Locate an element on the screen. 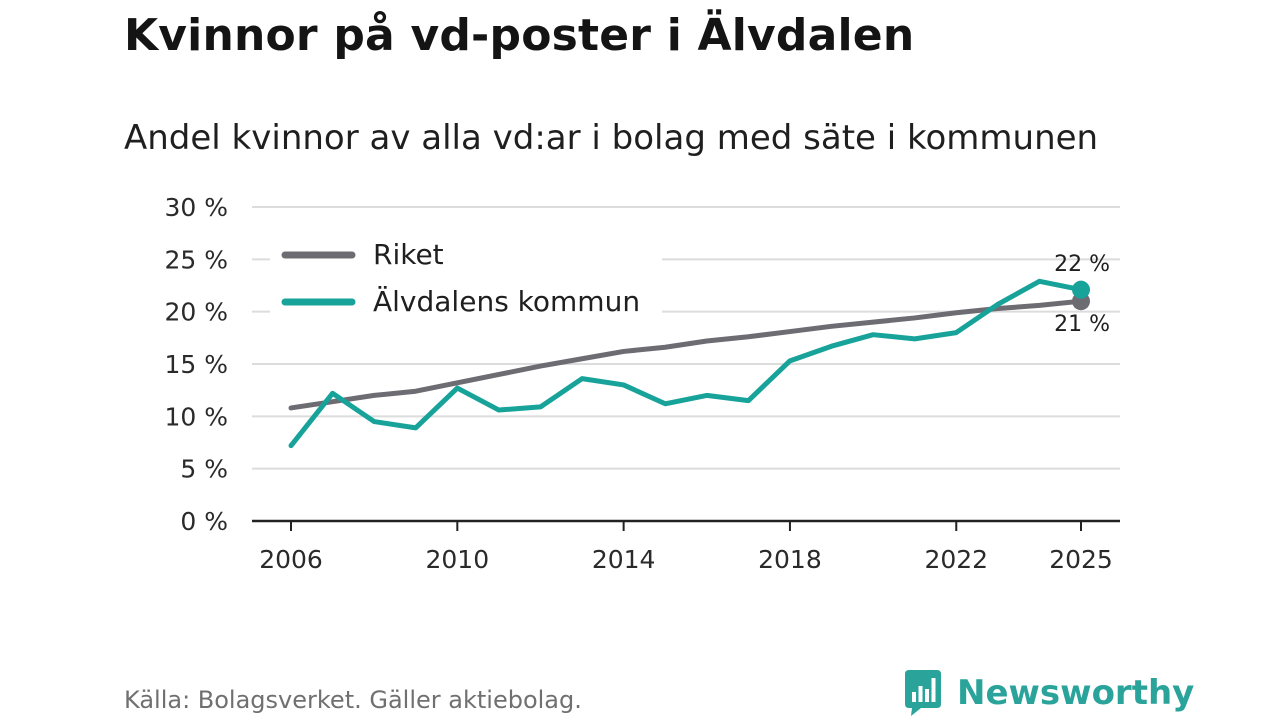  x-tick-label: 2010 is located at coordinates (458, 559).